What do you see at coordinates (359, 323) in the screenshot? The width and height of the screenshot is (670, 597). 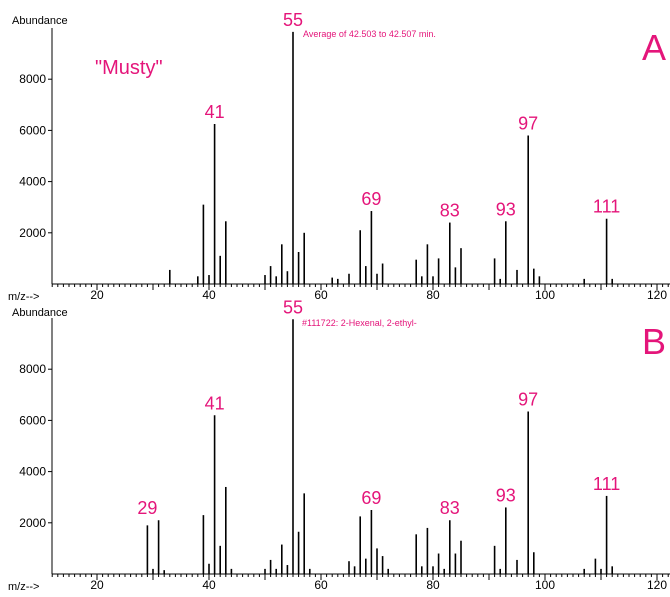 I see `spectrum-annotation: #111722: 2-Hexenal, 2-ethyl-` at bounding box center [359, 323].